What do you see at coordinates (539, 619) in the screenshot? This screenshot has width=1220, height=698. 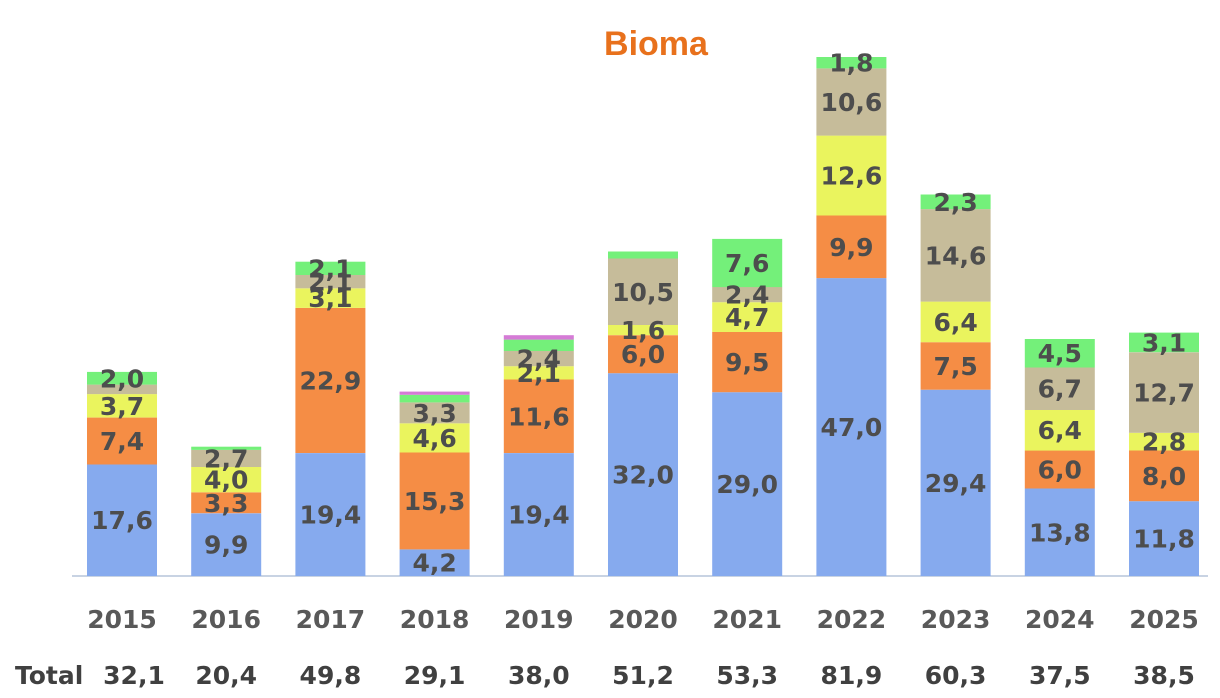 I see `year-label-2019: 2019` at bounding box center [539, 619].